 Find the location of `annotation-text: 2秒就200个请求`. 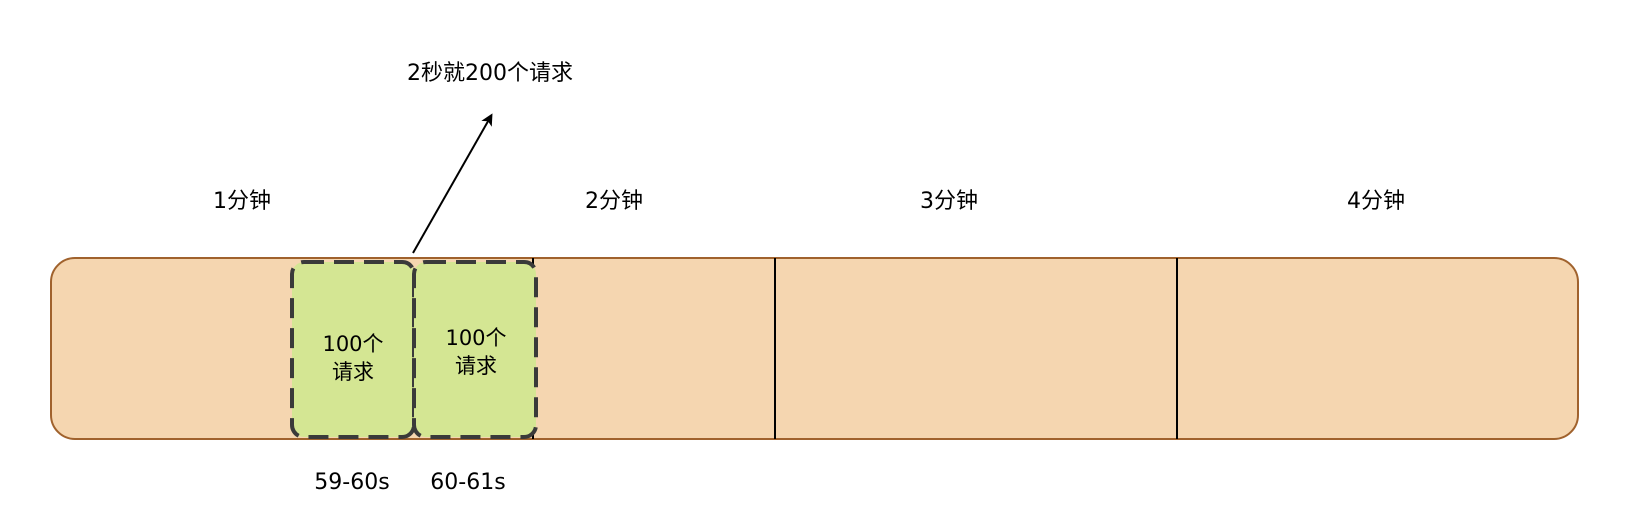

annotation-text: 2秒就200个请求 is located at coordinates (490, 73).